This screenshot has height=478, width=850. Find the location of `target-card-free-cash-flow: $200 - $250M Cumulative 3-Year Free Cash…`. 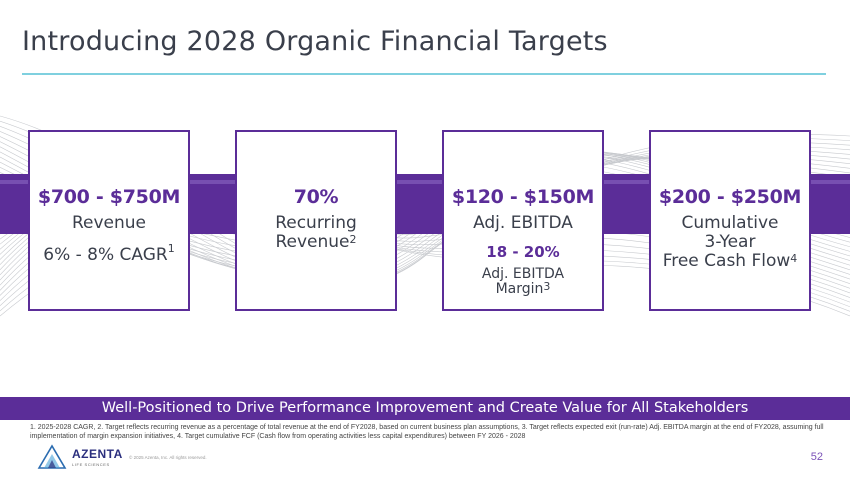

target-card-free-cash-flow: $200 - $250M Cumulative 3-Year Free Cash… is located at coordinates (730, 220).